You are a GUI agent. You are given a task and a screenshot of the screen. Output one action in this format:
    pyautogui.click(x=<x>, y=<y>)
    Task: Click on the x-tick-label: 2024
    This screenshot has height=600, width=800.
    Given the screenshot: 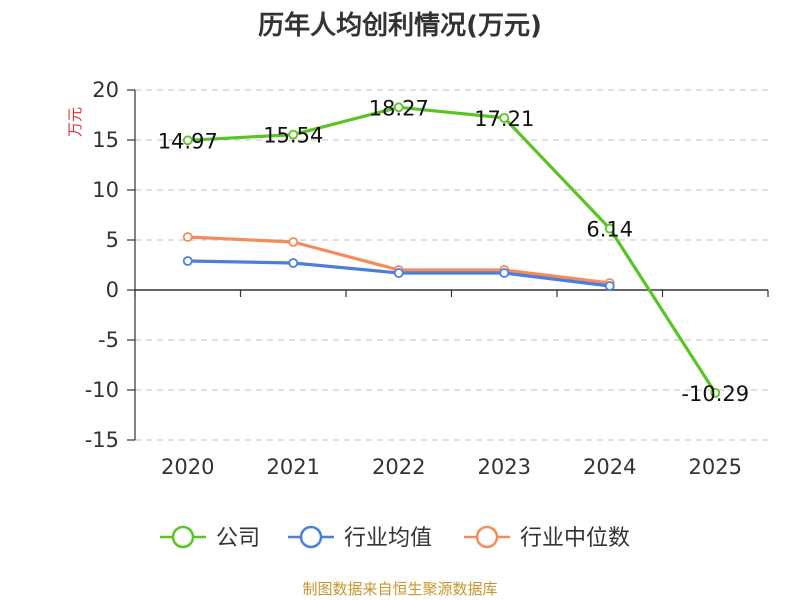 What is the action you would take?
    pyautogui.click(x=609, y=467)
    